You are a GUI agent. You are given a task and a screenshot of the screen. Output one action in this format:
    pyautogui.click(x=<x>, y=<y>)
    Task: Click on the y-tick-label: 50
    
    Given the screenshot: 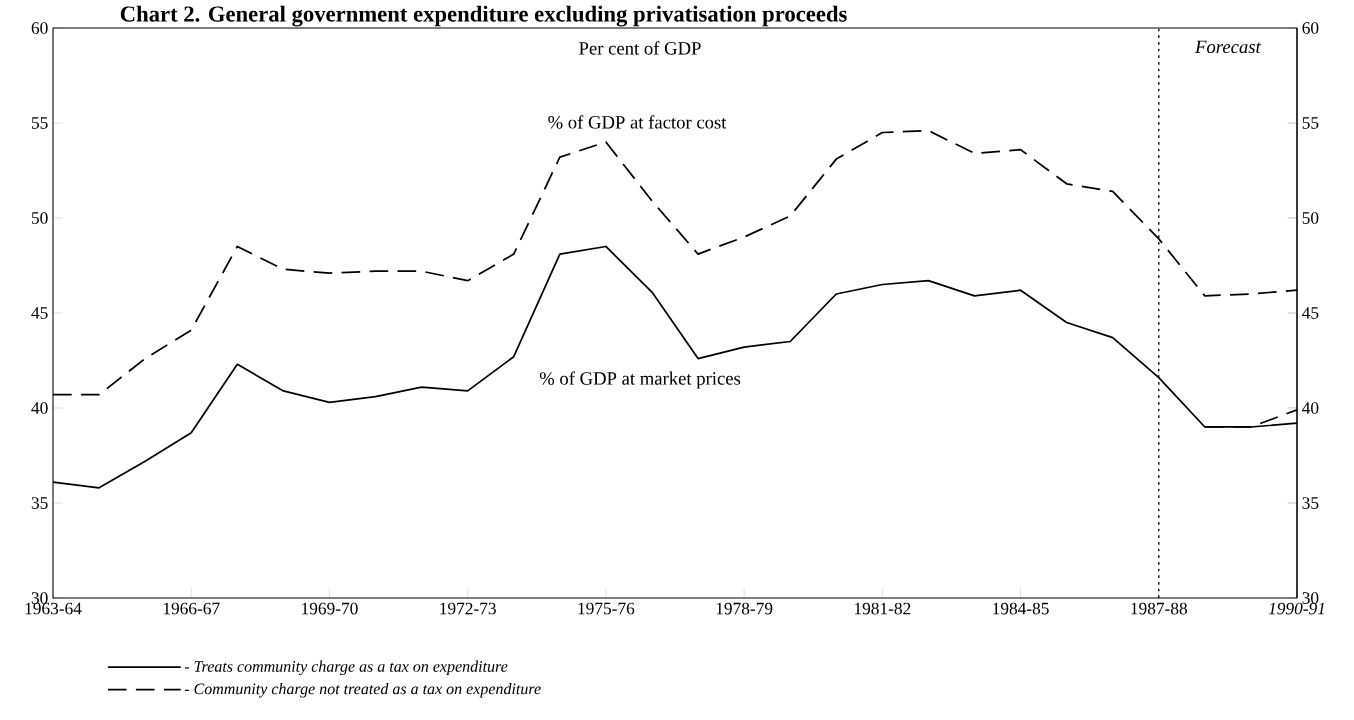 What is the action you would take?
    pyautogui.click(x=39, y=218)
    